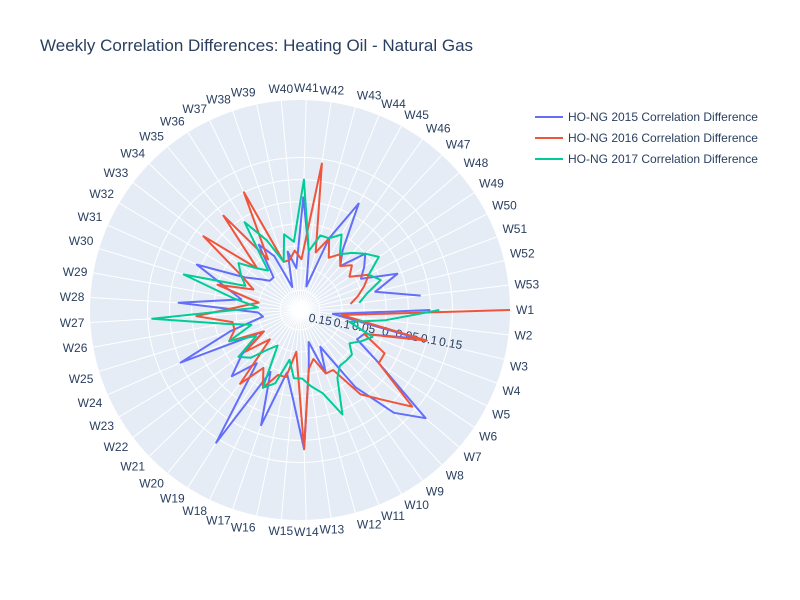 The width and height of the screenshot is (800, 600). Describe the element at coordinates (504, 205) in the screenshot. I see `angular-tick-label: W50` at that location.